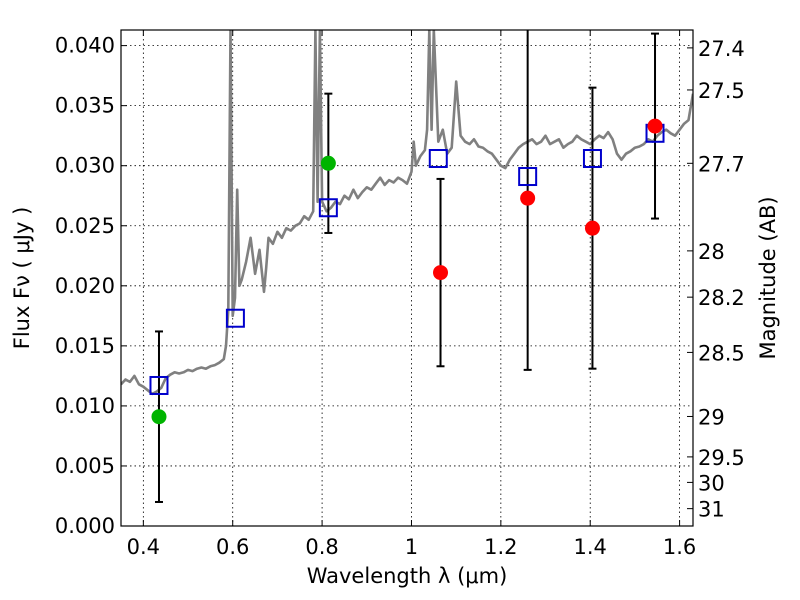 This screenshot has height=600, width=800. Describe the element at coordinates (721, 298) in the screenshot. I see `right-tick-label: 28.2` at that location.